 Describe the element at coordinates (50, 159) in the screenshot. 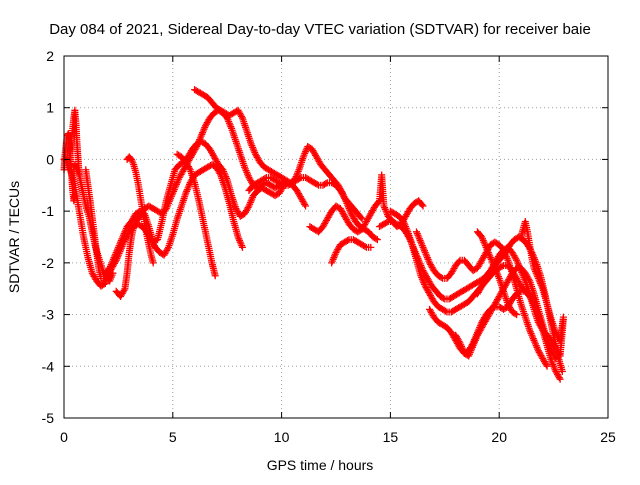

I see `y-tick-label: 0` at that location.